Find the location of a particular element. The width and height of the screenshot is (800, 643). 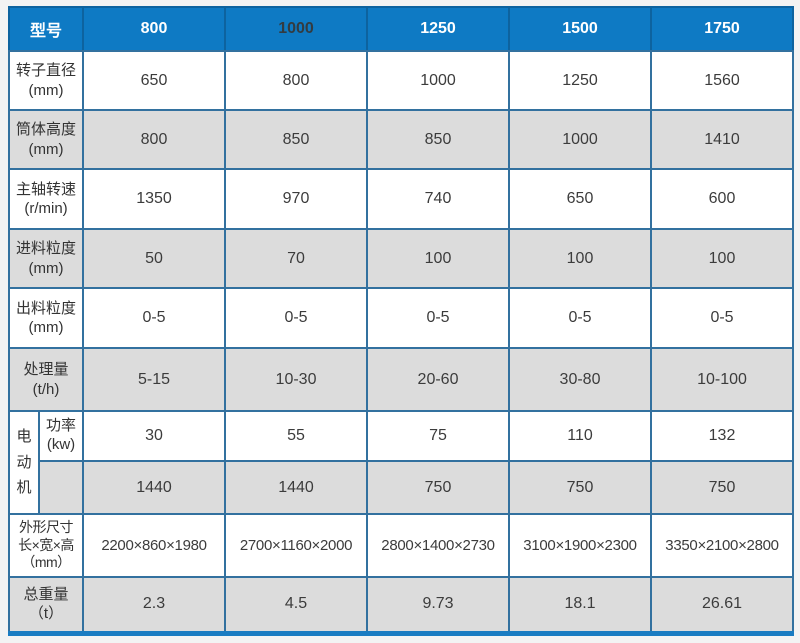

spec-cell: 600 is located at coordinates (722, 199).